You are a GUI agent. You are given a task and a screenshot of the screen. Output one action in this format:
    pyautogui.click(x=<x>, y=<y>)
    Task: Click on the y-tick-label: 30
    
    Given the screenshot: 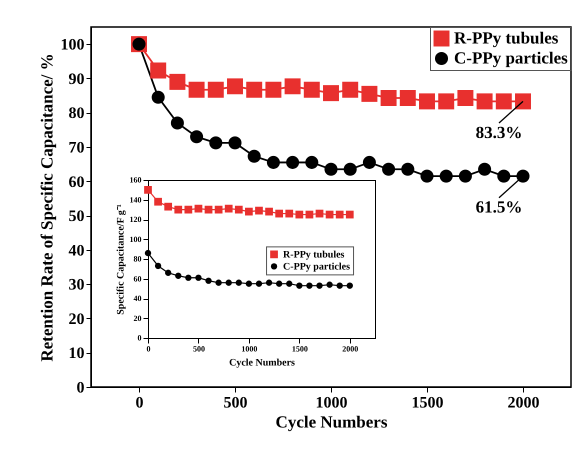 What is the action you would take?
    pyautogui.click(x=76, y=285)
    